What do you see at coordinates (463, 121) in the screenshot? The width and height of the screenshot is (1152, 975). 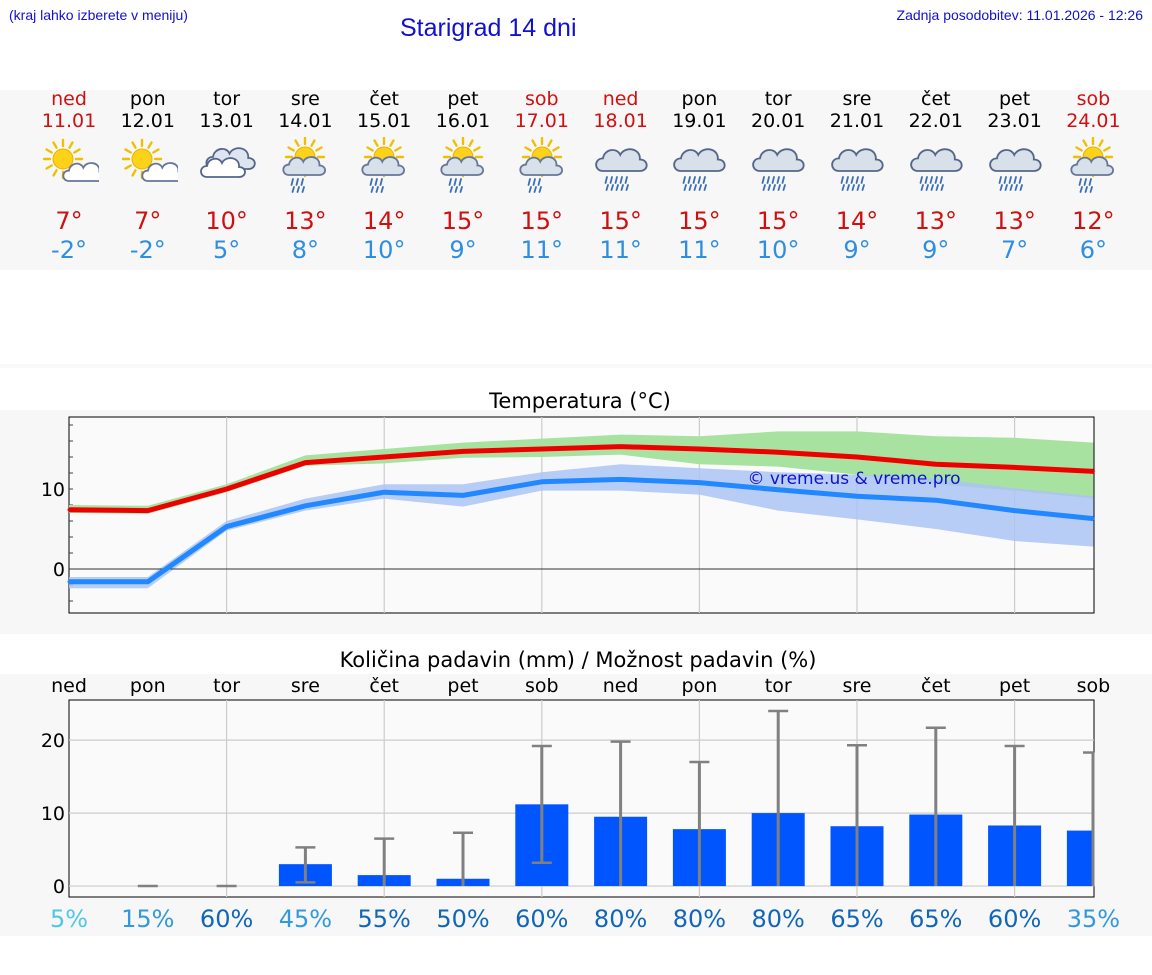 I see `day-date: 16.01` at bounding box center [463, 121].